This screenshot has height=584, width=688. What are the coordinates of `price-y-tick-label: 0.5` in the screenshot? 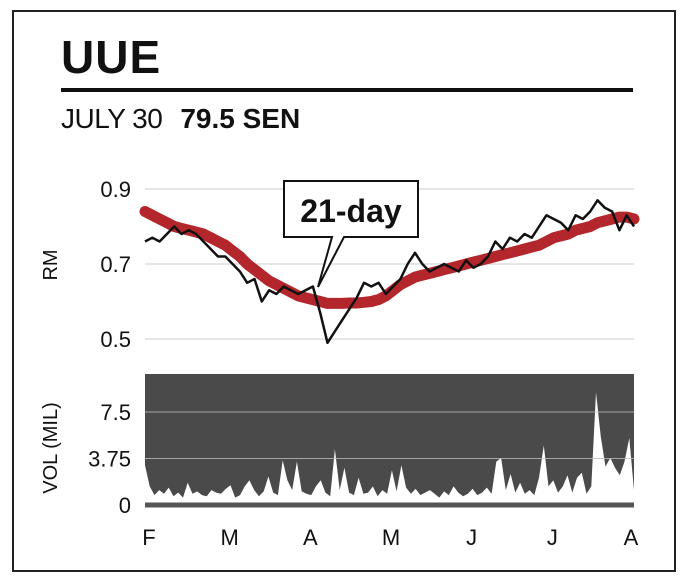 It's located at (115, 339).